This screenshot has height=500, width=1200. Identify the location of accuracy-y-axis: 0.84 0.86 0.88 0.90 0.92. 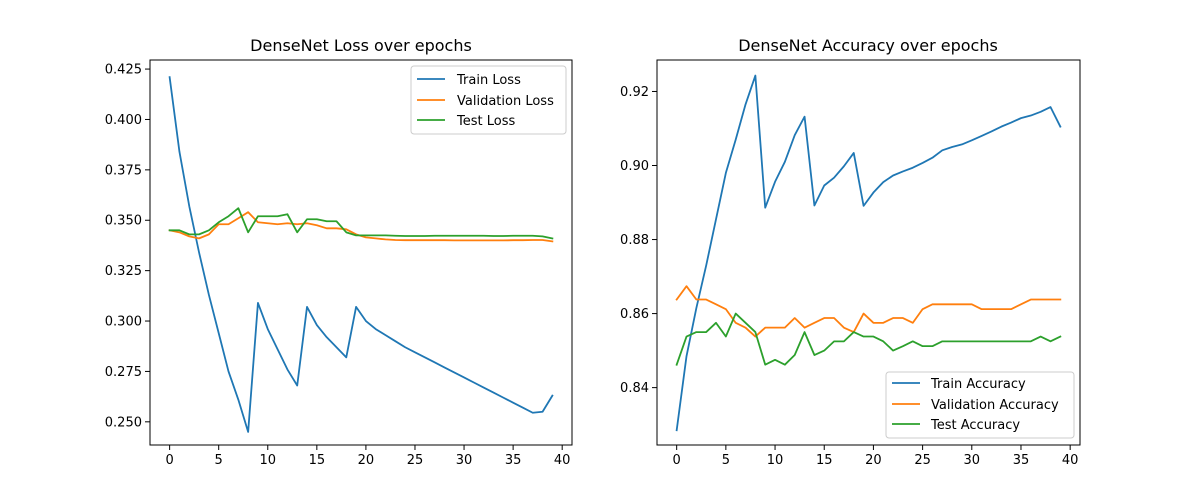
(638, 240).